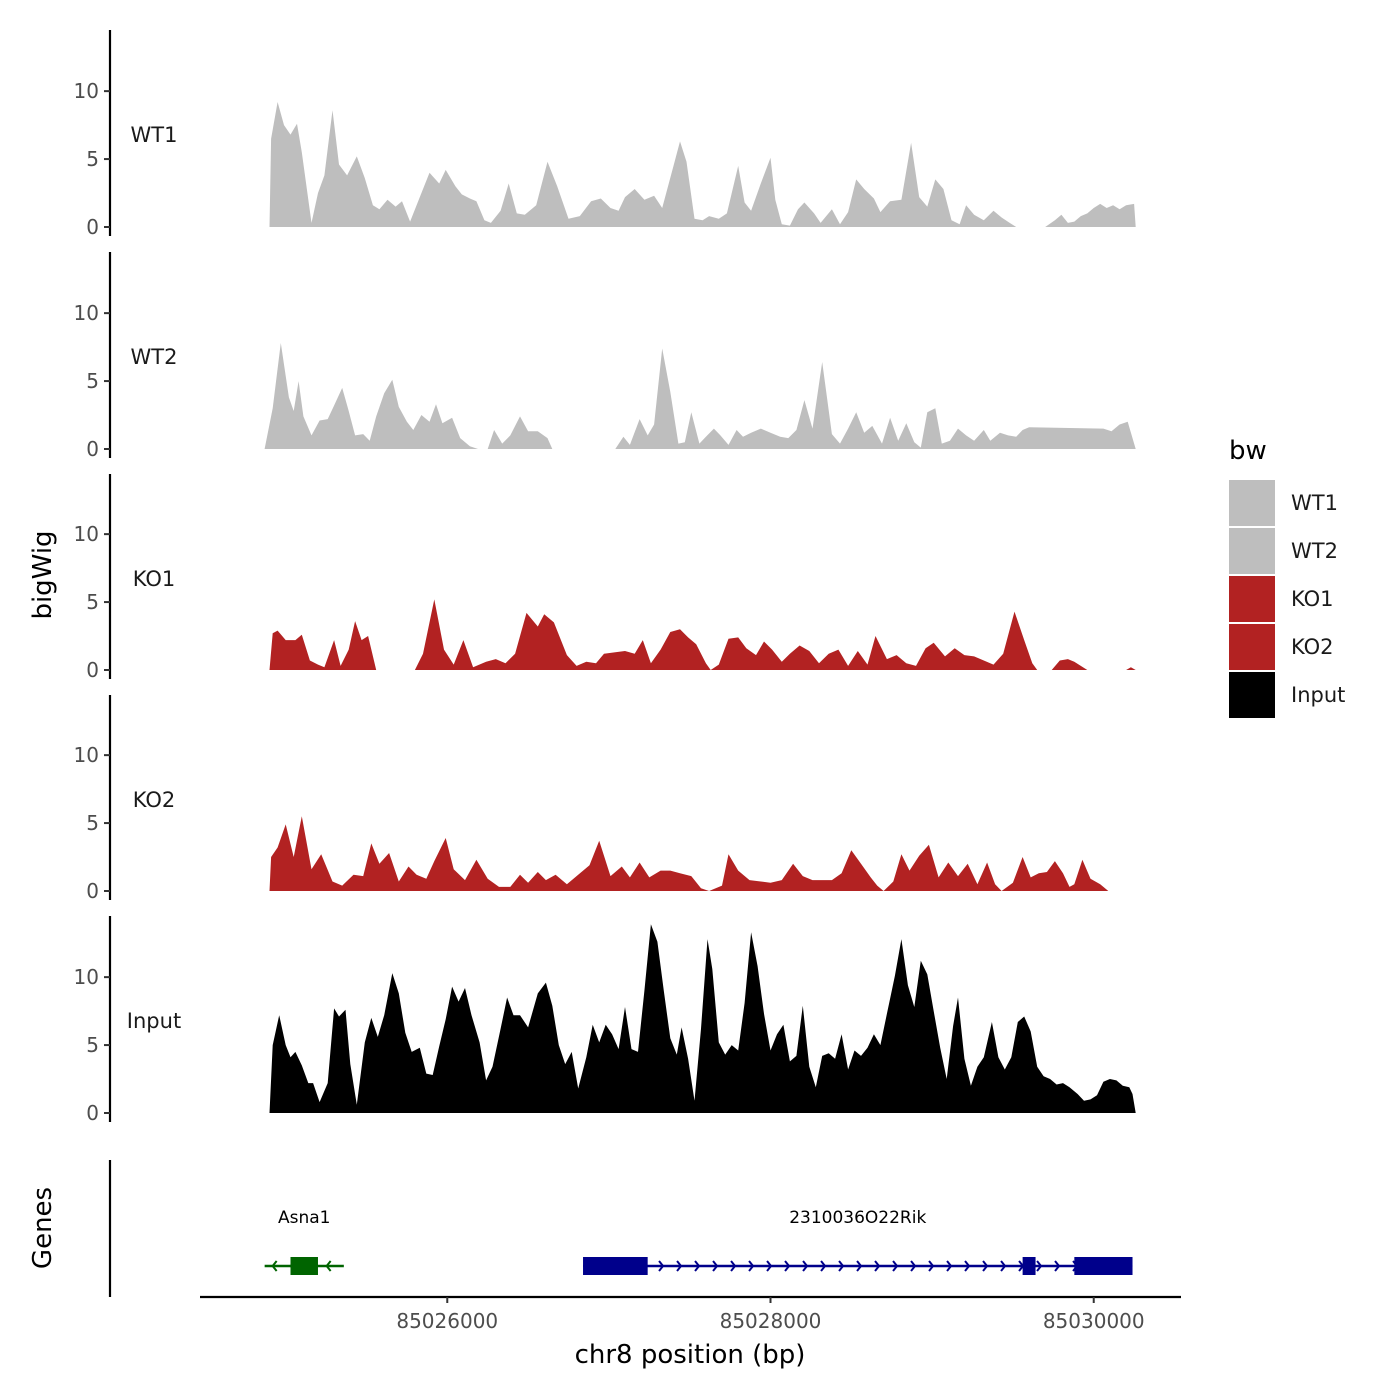 This screenshot has height=1400, width=1400. What do you see at coordinates (154, 800) in the screenshot?
I see `track-label: KO2` at bounding box center [154, 800].